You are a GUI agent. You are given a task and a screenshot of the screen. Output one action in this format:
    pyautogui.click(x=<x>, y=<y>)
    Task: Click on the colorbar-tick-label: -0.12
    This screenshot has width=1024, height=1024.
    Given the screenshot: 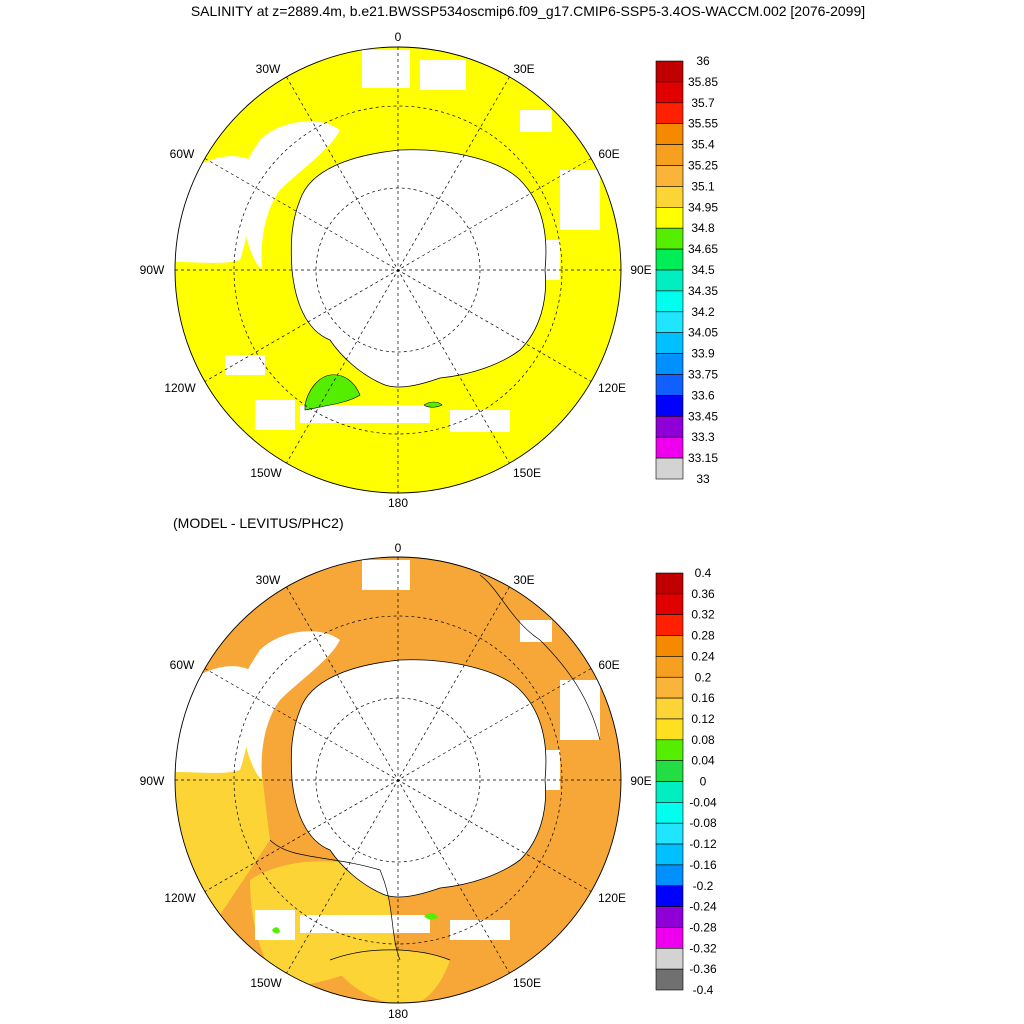 What is the action you would take?
    pyautogui.click(x=703, y=844)
    